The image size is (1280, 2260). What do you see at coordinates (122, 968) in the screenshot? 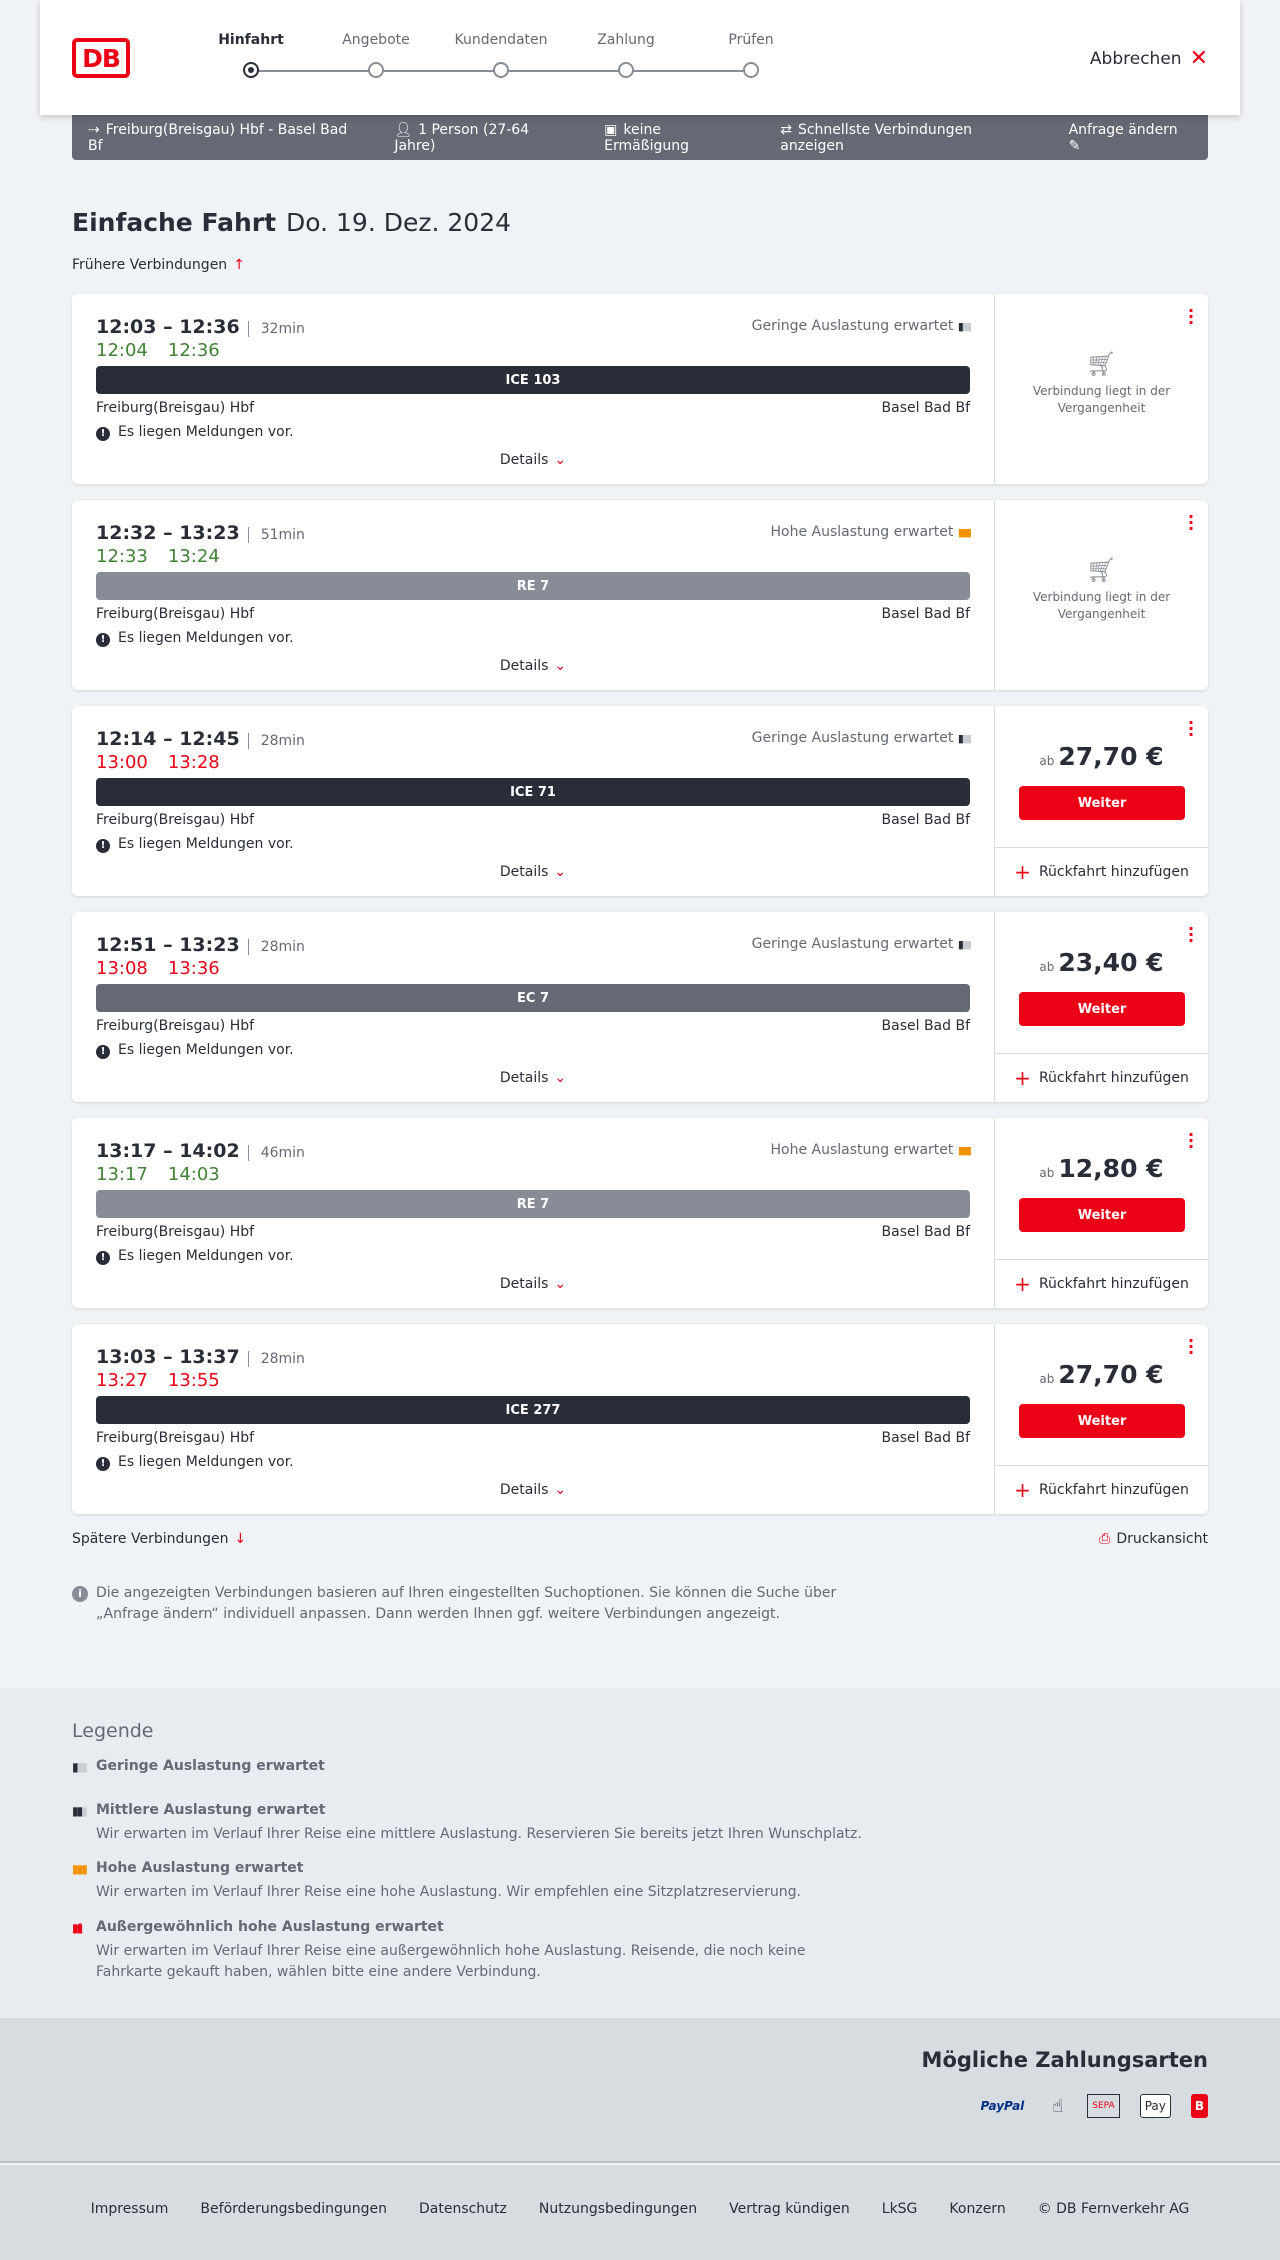
I see `realtime-departure: 13:08` at bounding box center [122, 968].